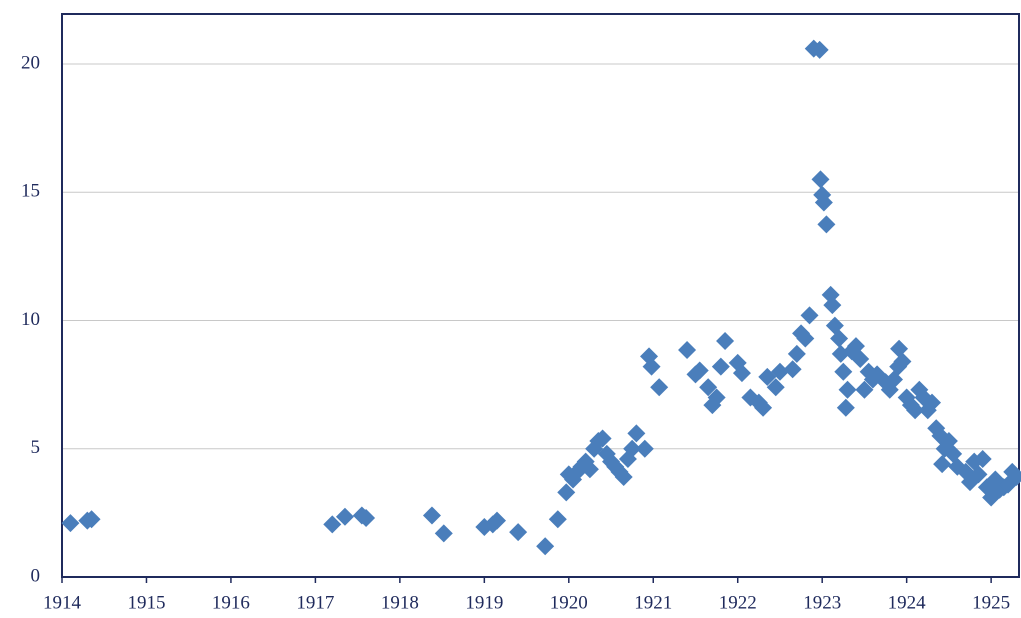 The width and height of the screenshot is (1021, 618). Describe the element at coordinates (822, 602) in the screenshot. I see `x-tick-label: 1923` at that location.